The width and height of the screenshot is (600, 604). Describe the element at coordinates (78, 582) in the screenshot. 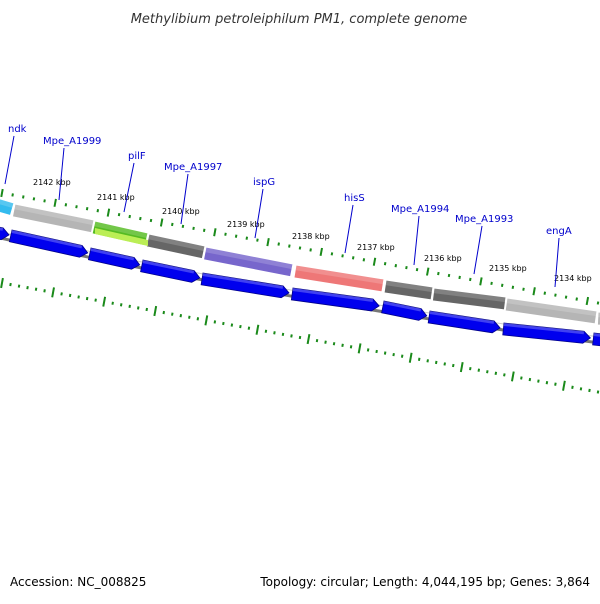

I see `accession-text: Accession: NC_008825` at that location.